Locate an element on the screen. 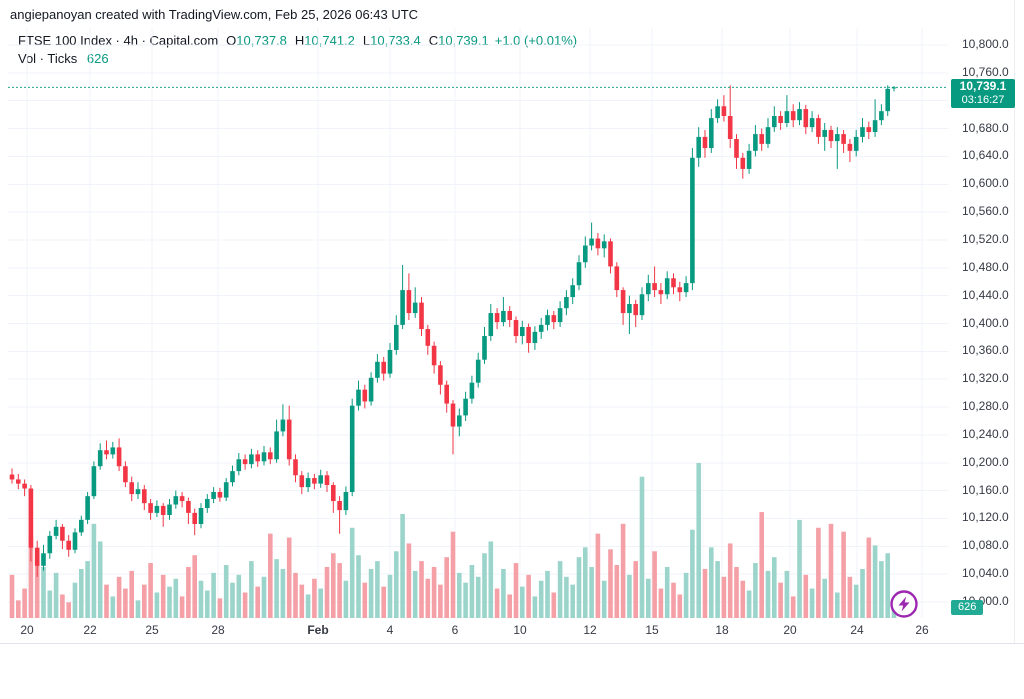 The width and height of the screenshot is (1024, 699). ohlc-high-value: 10,741.2 is located at coordinates (329, 40).